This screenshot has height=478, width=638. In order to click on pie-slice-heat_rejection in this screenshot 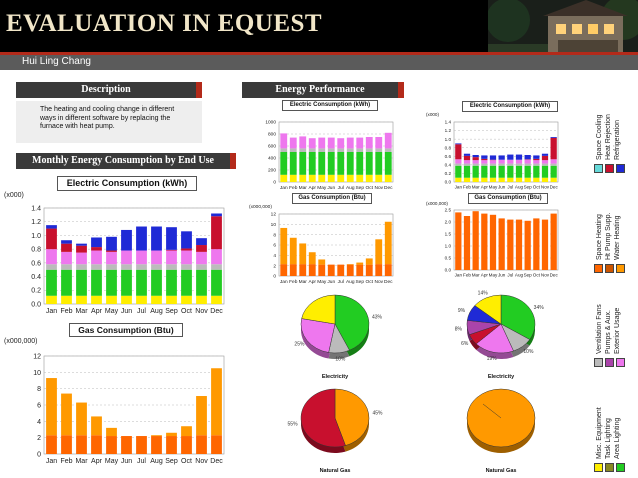, I will do `click(323, 418)`.